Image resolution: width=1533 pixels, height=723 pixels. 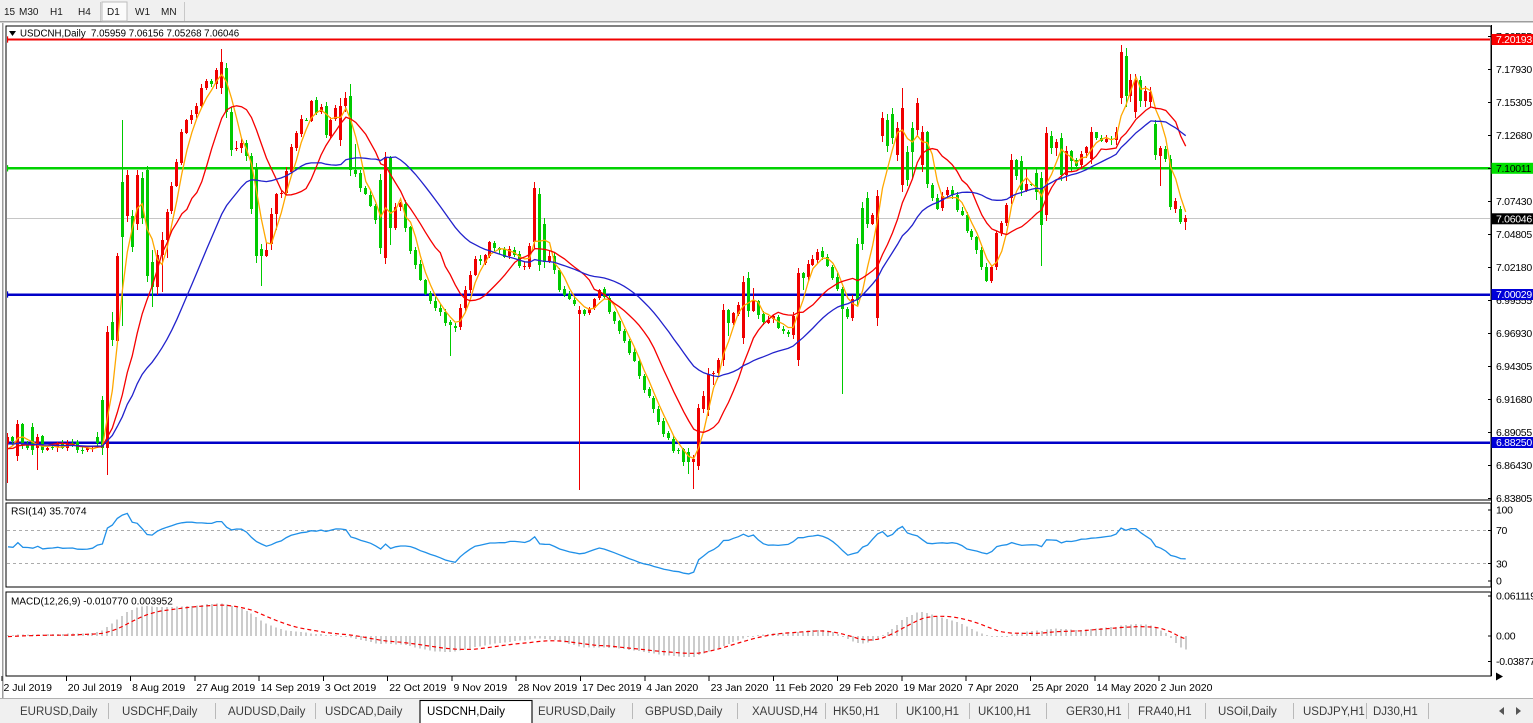 I want to click on svg-text: USOil,Daily, so click(x=1247, y=712).